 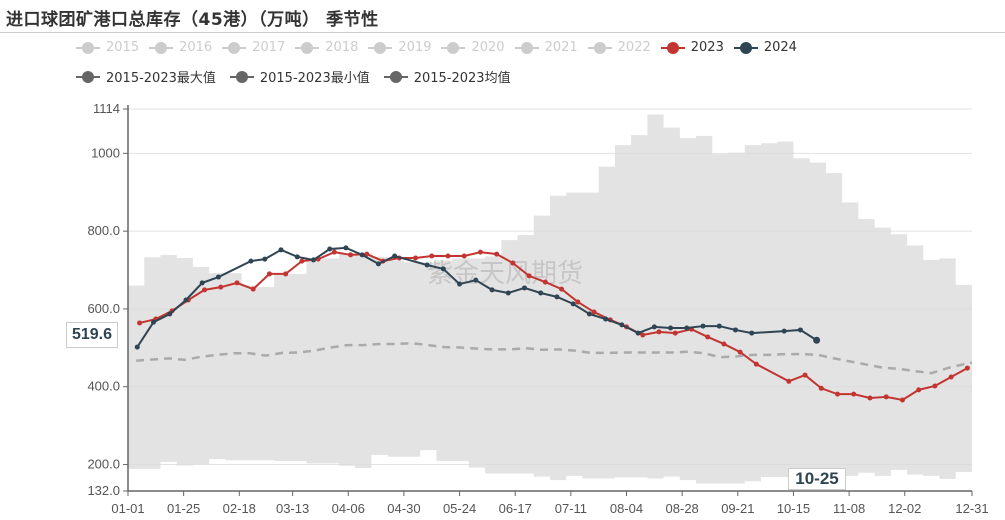 What do you see at coordinates (183, 508) in the screenshot?
I see `x-tick-label: 01-25` at bounding box center [183, 508].